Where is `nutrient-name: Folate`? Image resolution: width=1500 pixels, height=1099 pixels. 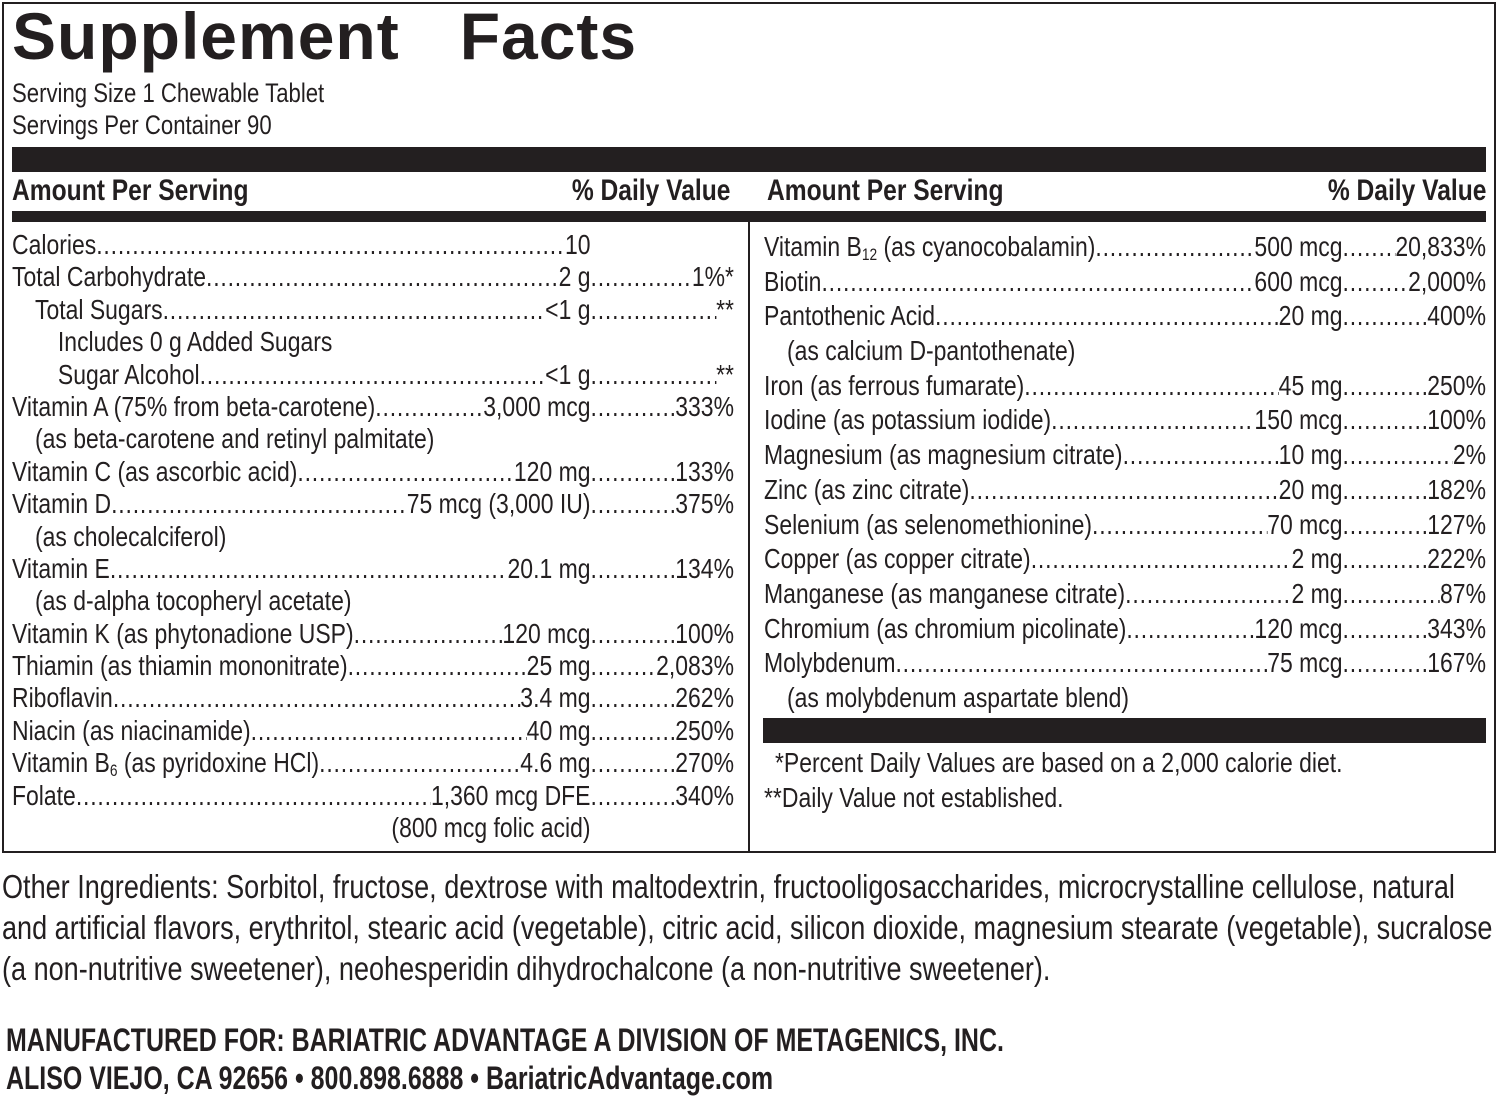
nutrient-name: Folate is located at coordinates (44, 795).